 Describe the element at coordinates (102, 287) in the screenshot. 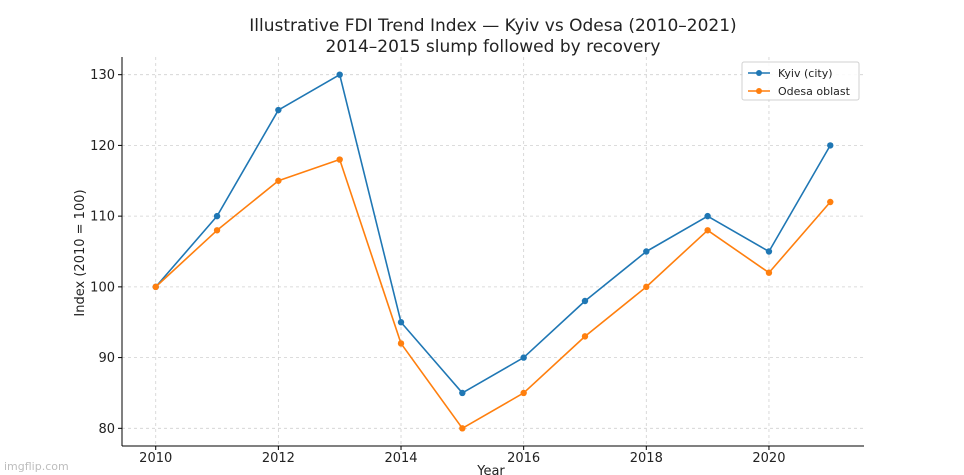

I see `y-tick-label: 100` at that location.